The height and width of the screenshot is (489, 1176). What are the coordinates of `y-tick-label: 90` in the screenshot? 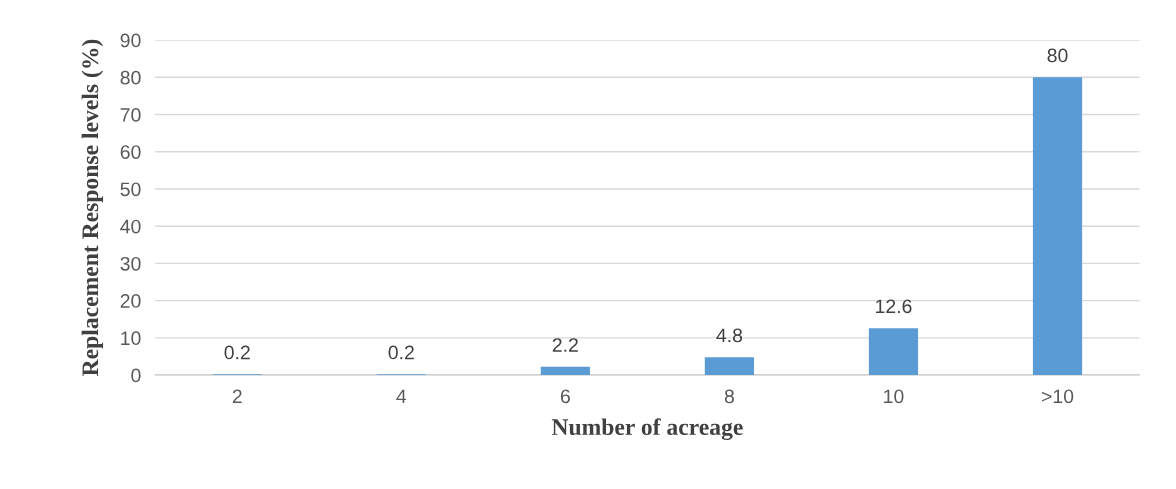 It's located at (130, 40).